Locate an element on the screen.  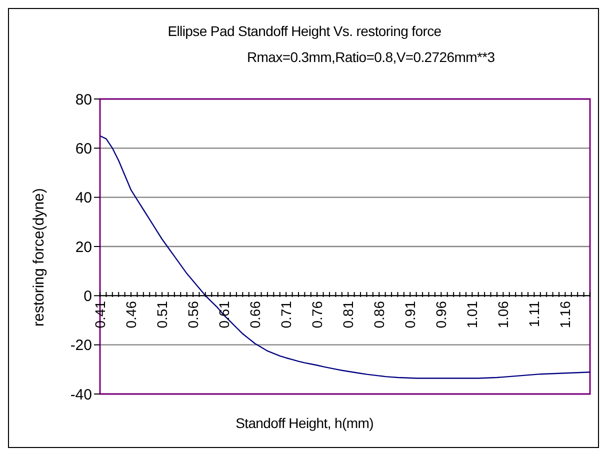
x-tick-label: 0.41 is located at coordinates (100, 314).